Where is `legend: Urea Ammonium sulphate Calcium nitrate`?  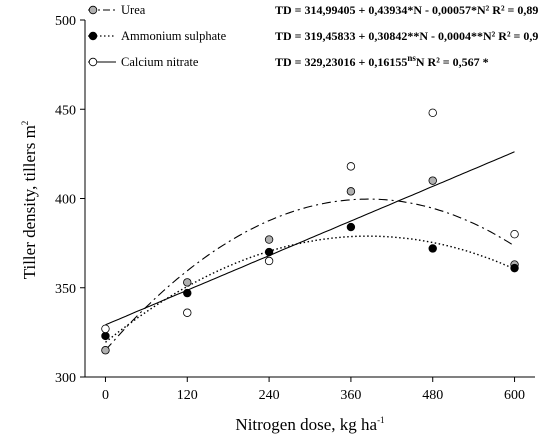 legend: Urea Ammonium sulphate Calcium nitrate is located at coordinates (157, 36).